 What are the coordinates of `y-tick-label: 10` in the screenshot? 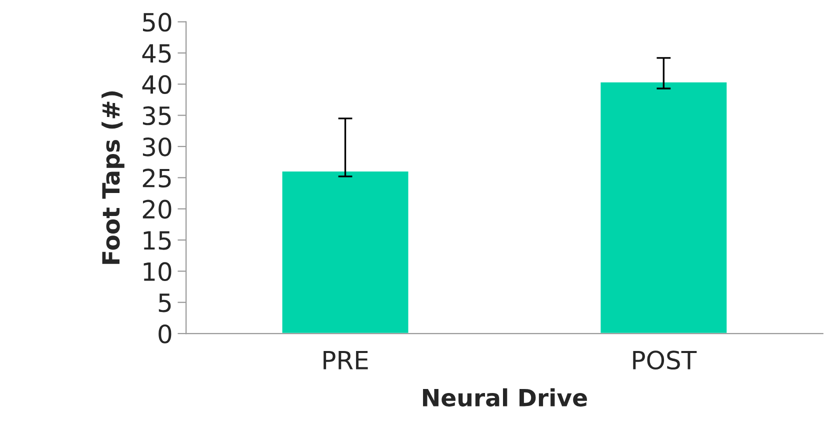 It's located at (158, 272).